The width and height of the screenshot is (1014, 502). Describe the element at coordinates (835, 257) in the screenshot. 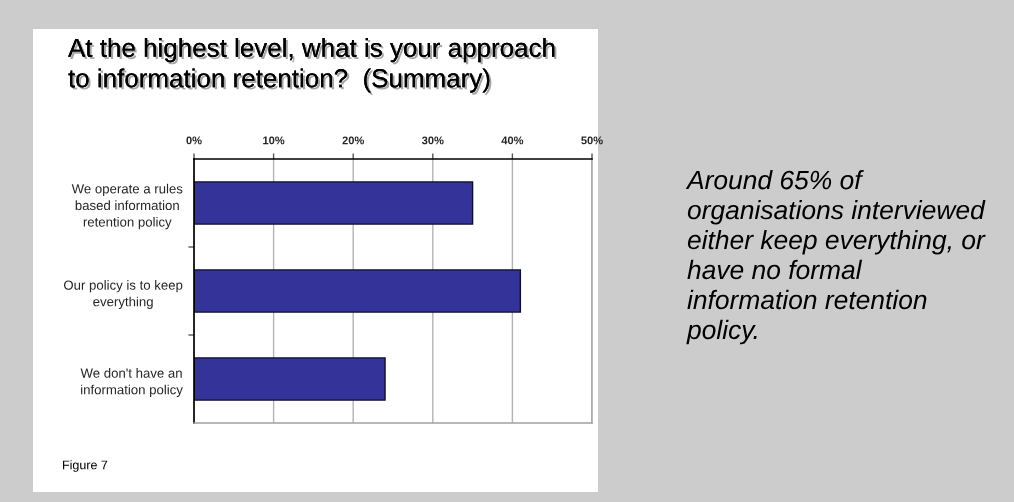

I see `text: Around 65% of organisations interviewed either keep everything, or have no formal information retention policy.` at that location.